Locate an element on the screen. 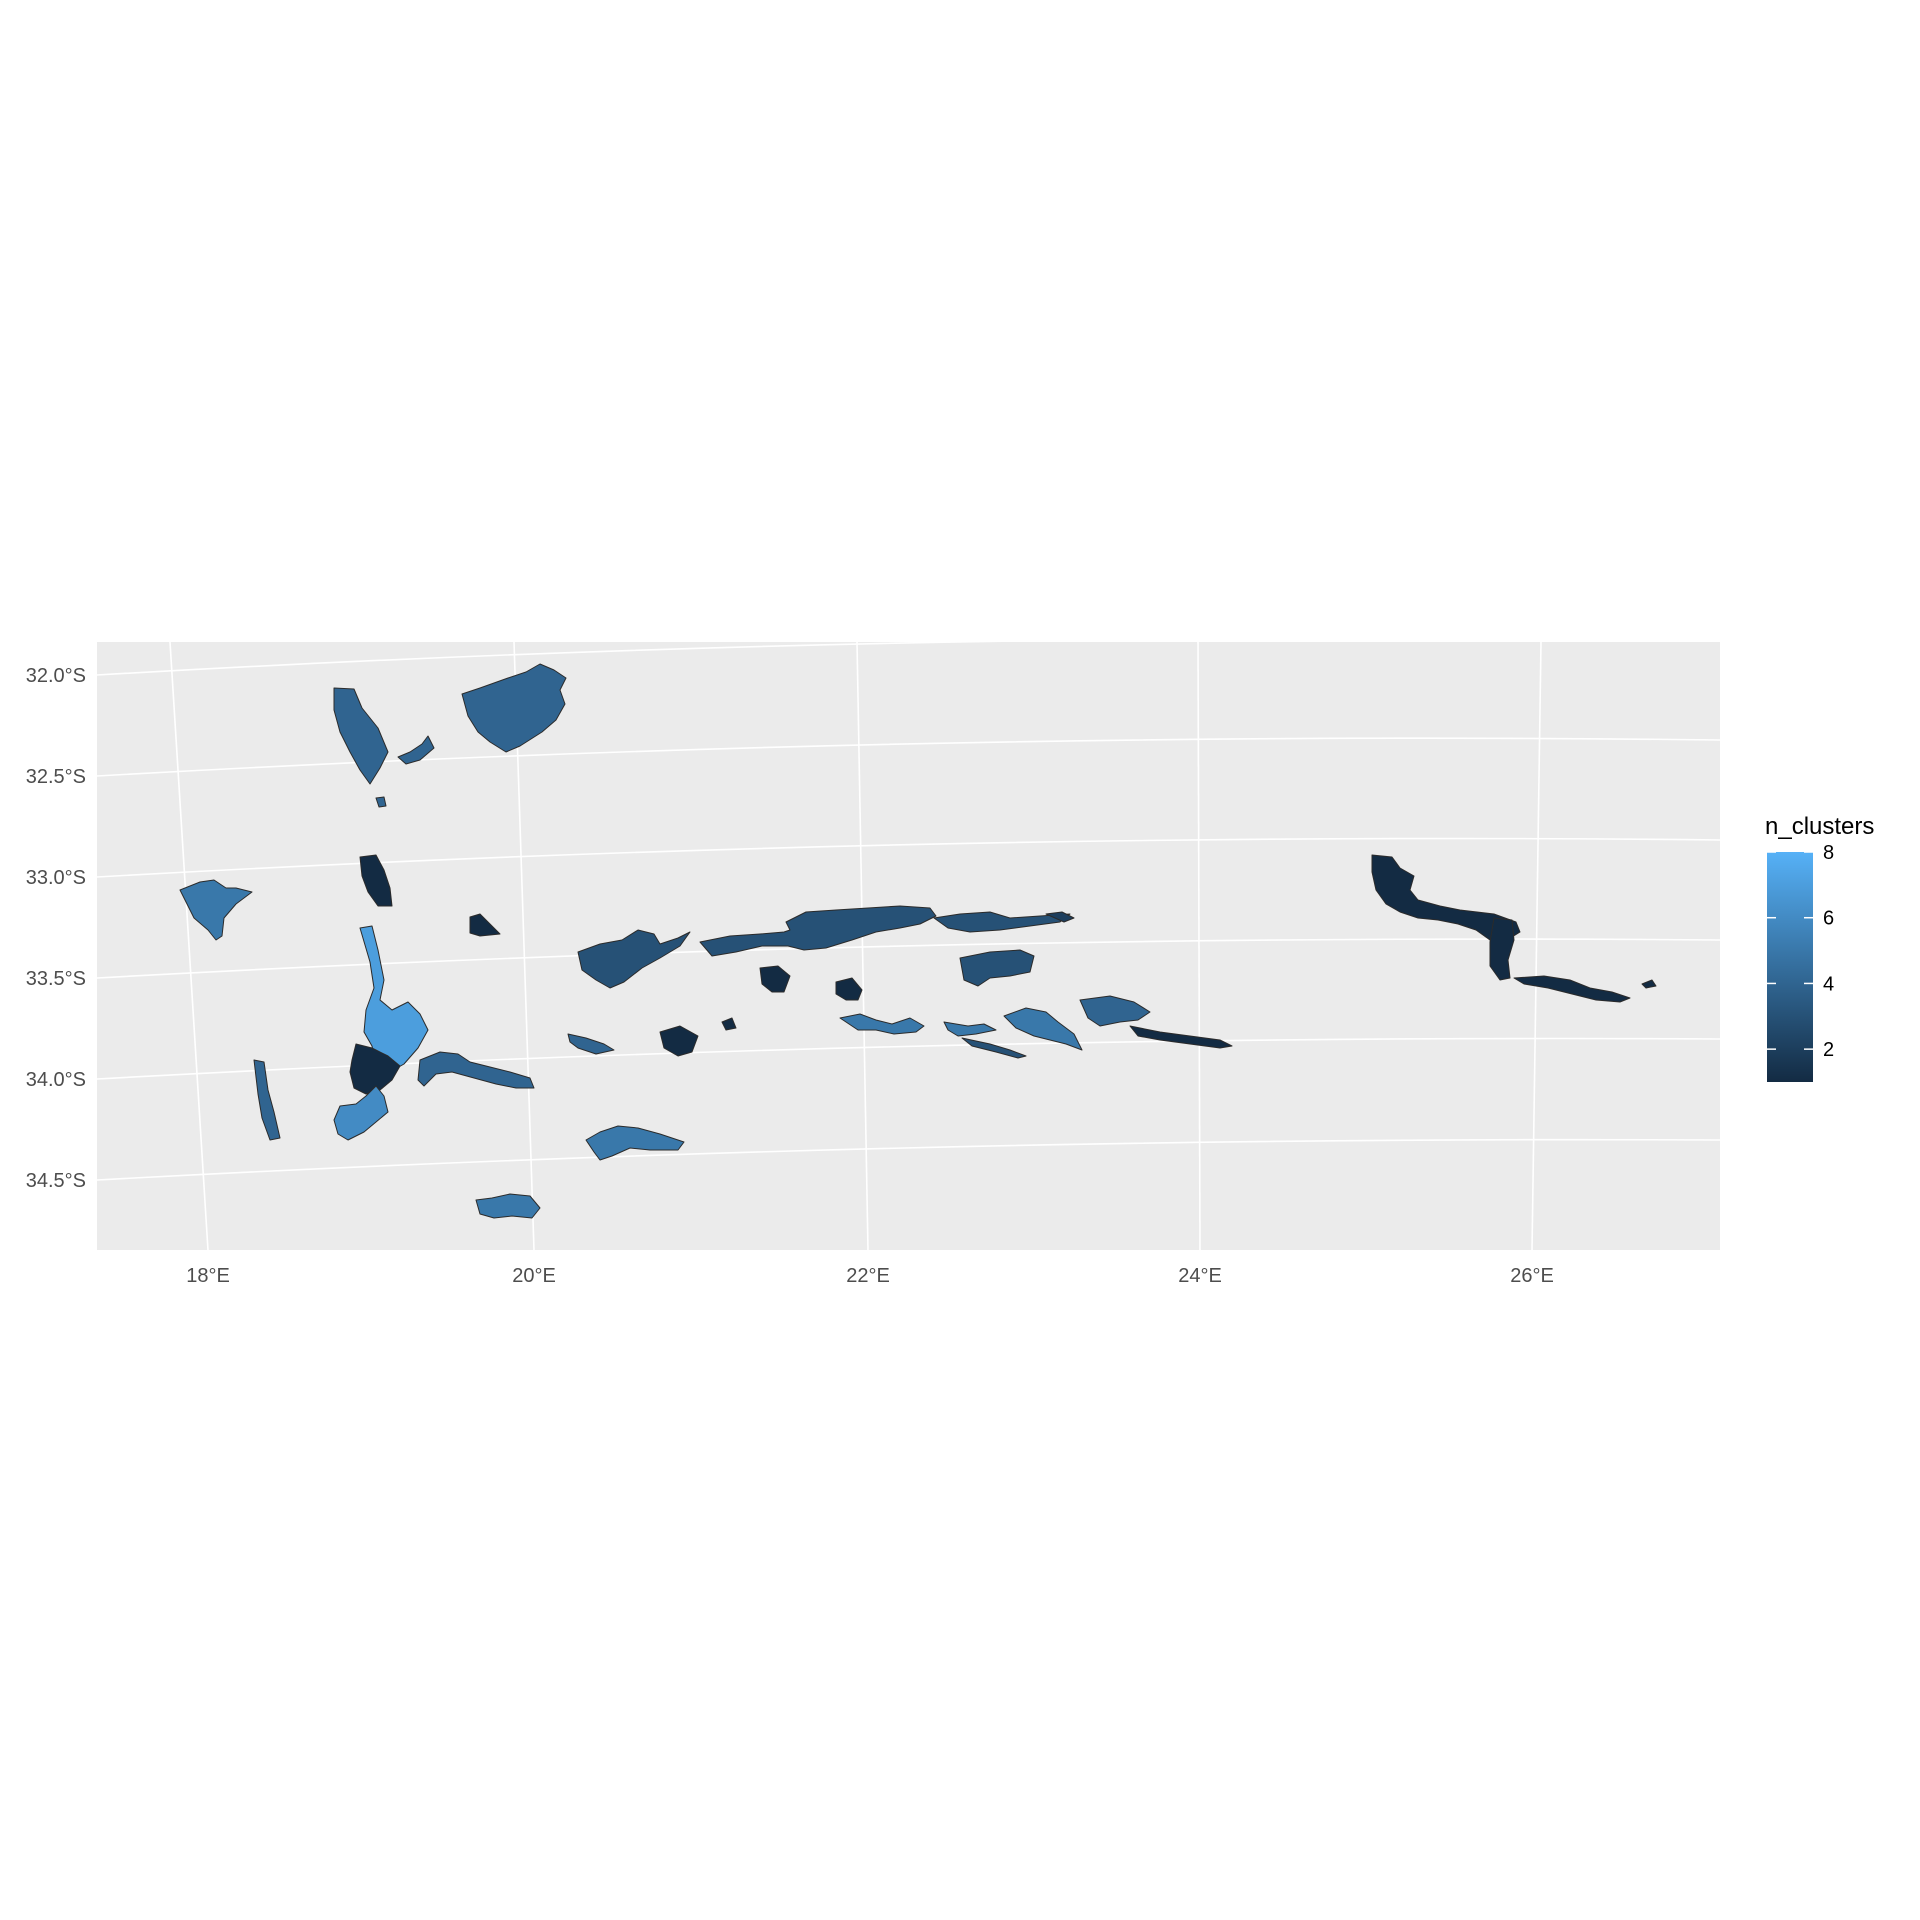 The height and width of the screenshot is (1920, 1920). y-tick-label: 33.5°S is located at coordinates (56, 979).